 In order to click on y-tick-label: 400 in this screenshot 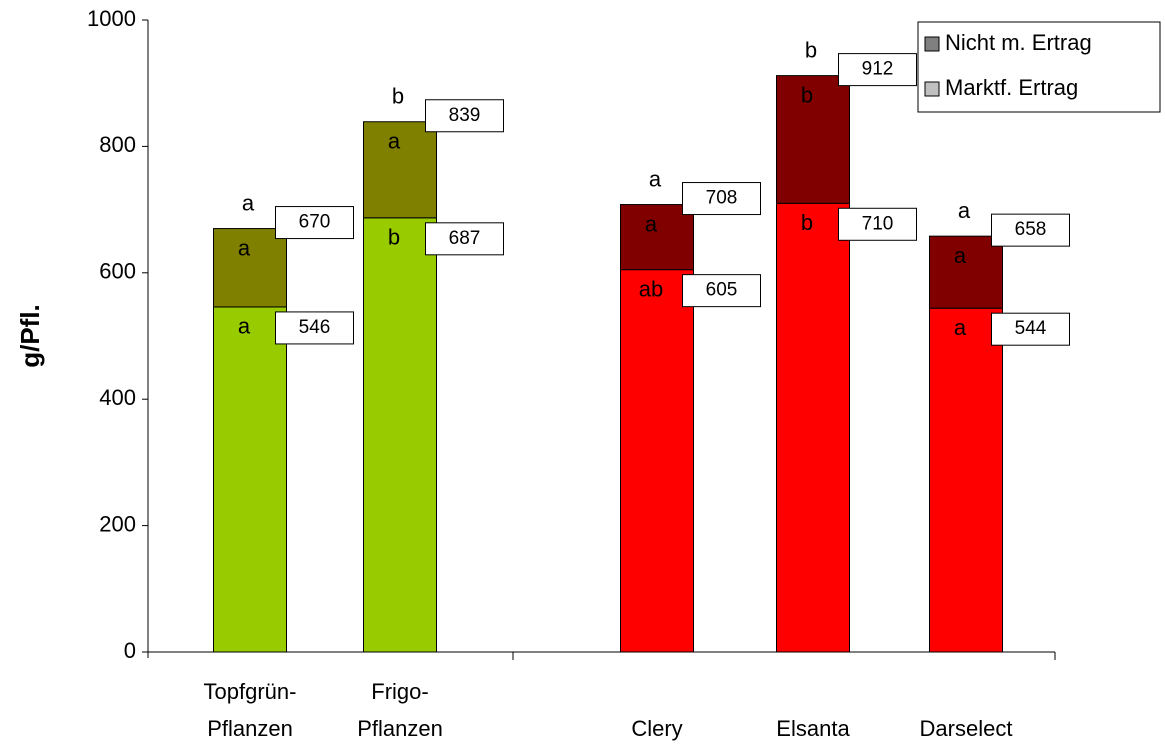, I will do `click(117, 397)`.